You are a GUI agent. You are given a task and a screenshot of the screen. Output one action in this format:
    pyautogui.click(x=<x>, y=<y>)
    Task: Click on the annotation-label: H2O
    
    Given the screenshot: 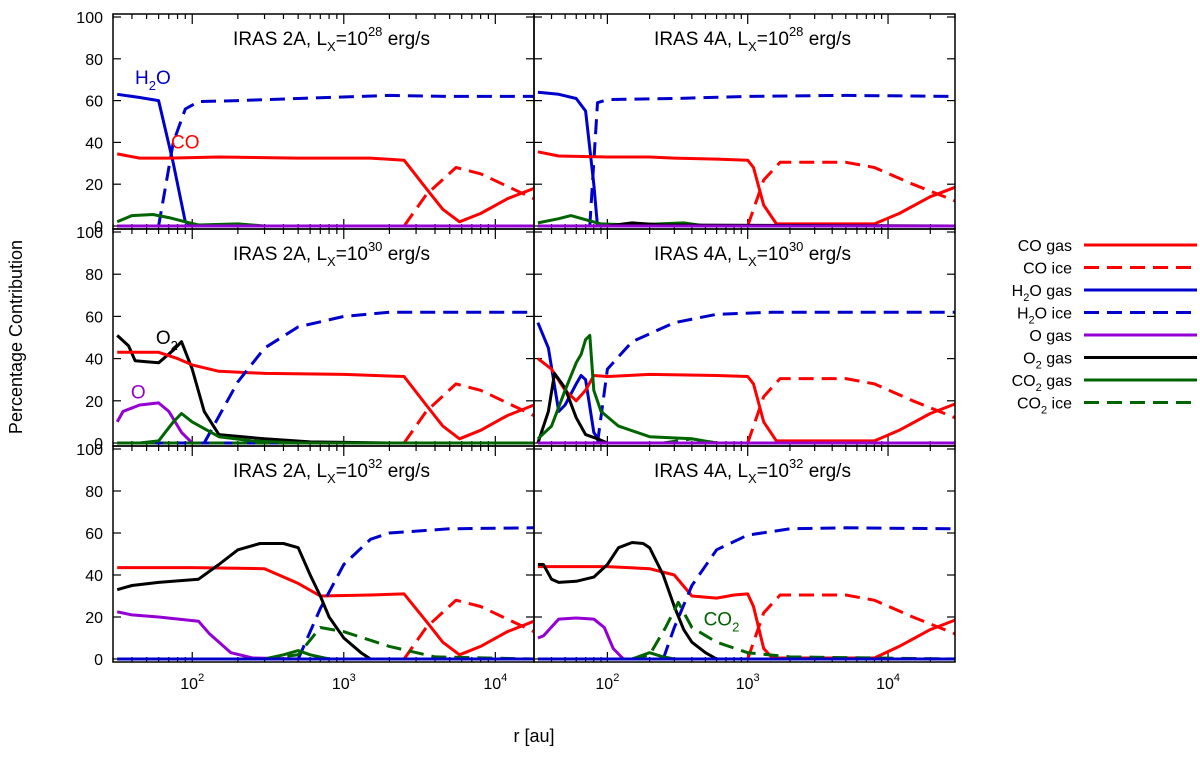 What is the action you would take?
    pyautogui.click(x=153, y=80)
    